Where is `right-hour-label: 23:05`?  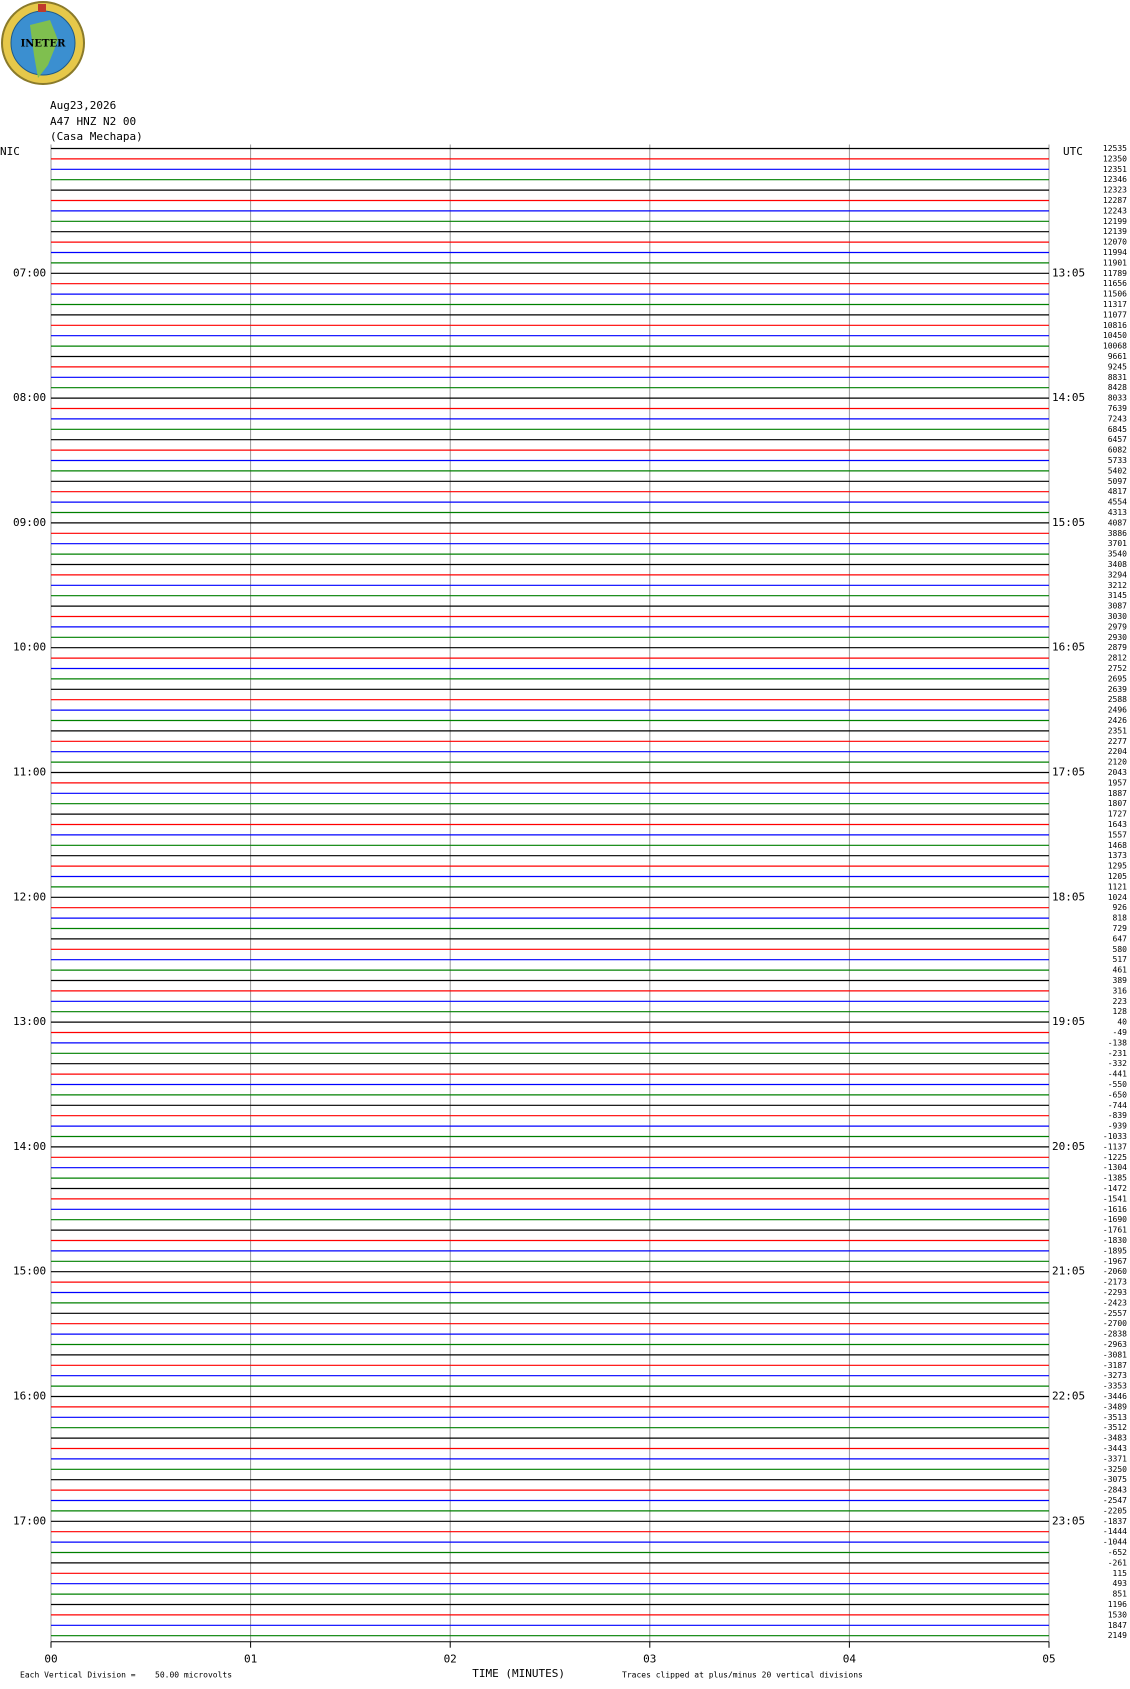
right-hour-label: 23:05 is located at coordinates (1068, 1520).